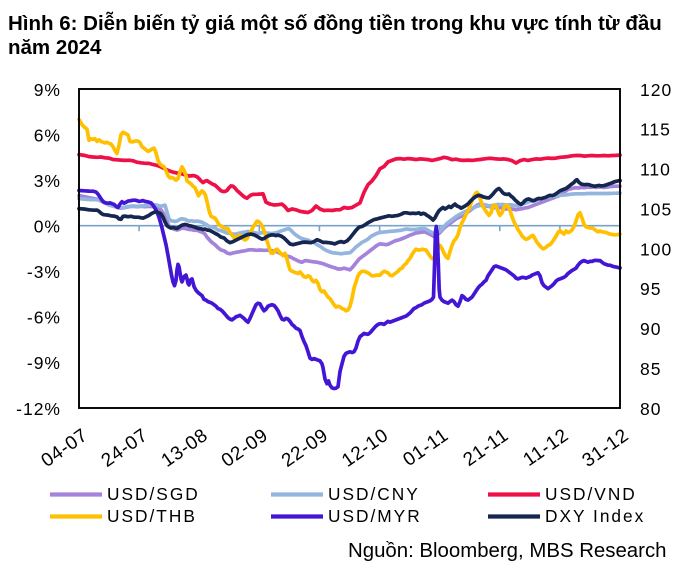 The image size is (698, 574). I want to click on svg-text: 90, so click(650, 329).